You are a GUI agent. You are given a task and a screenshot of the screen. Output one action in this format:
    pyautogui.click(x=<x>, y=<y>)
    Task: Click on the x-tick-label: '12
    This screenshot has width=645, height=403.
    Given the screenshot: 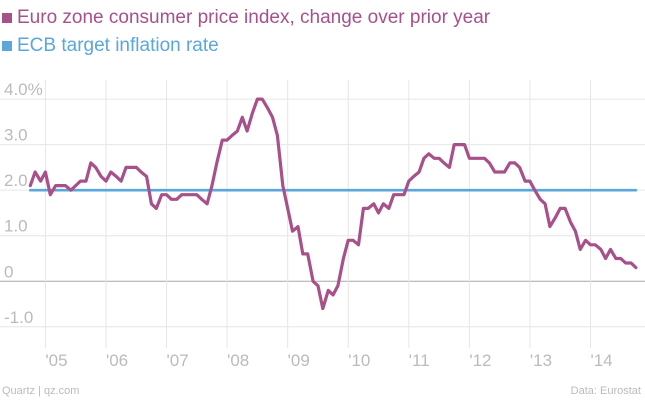 What is the action you would take?
    pyautogui.click(x=480, y=360)
    